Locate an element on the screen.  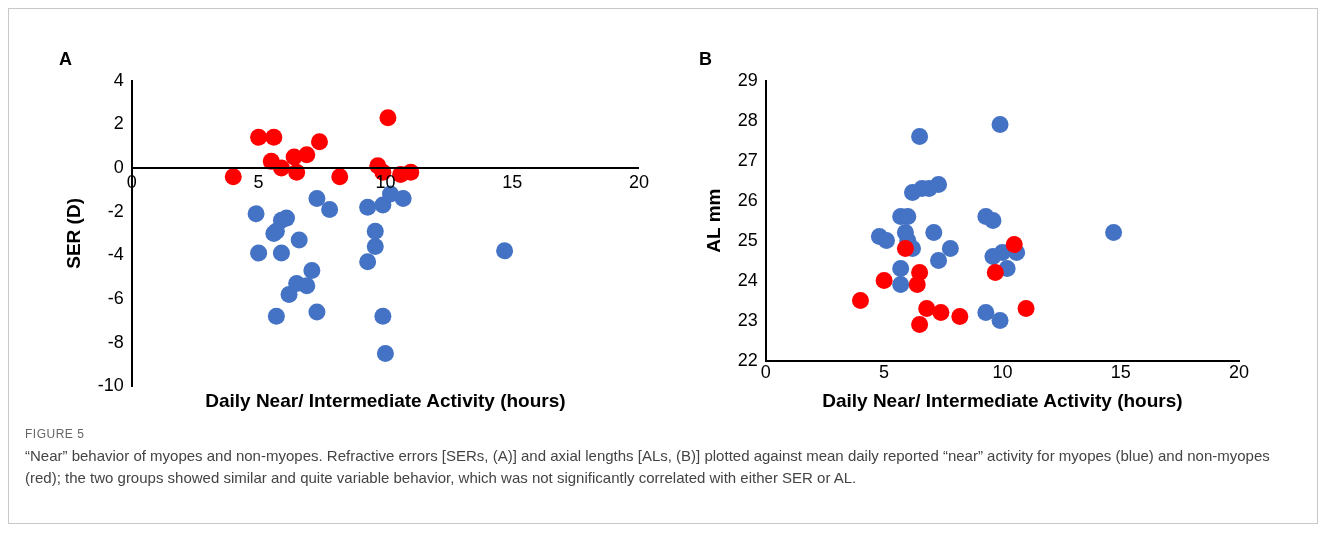
x-tick-label: 10 is located at coordinates (1002, 372).